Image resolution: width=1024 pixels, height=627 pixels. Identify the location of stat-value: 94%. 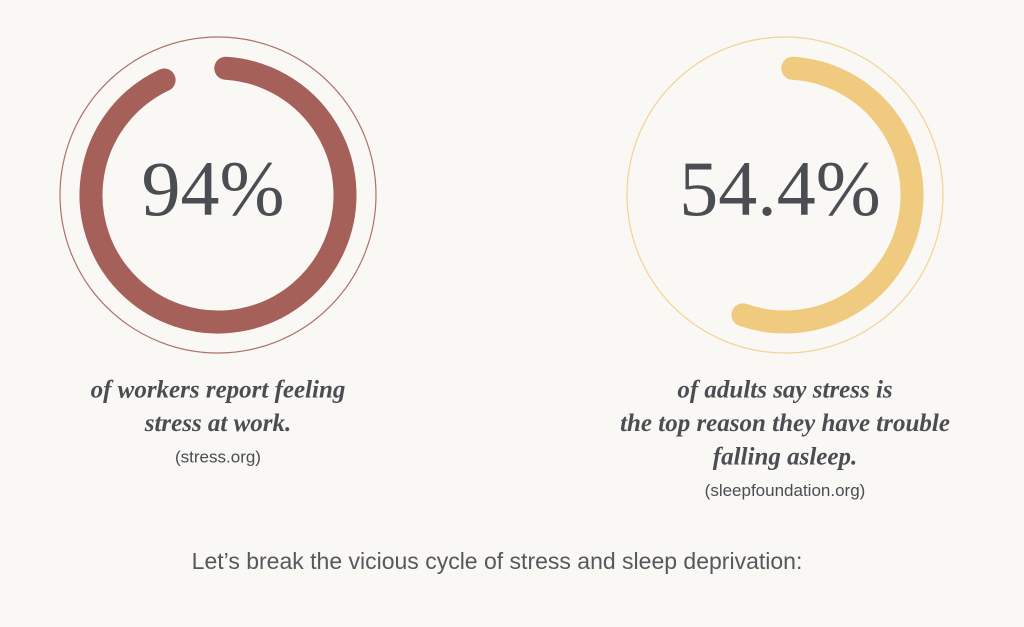
(213, 188).